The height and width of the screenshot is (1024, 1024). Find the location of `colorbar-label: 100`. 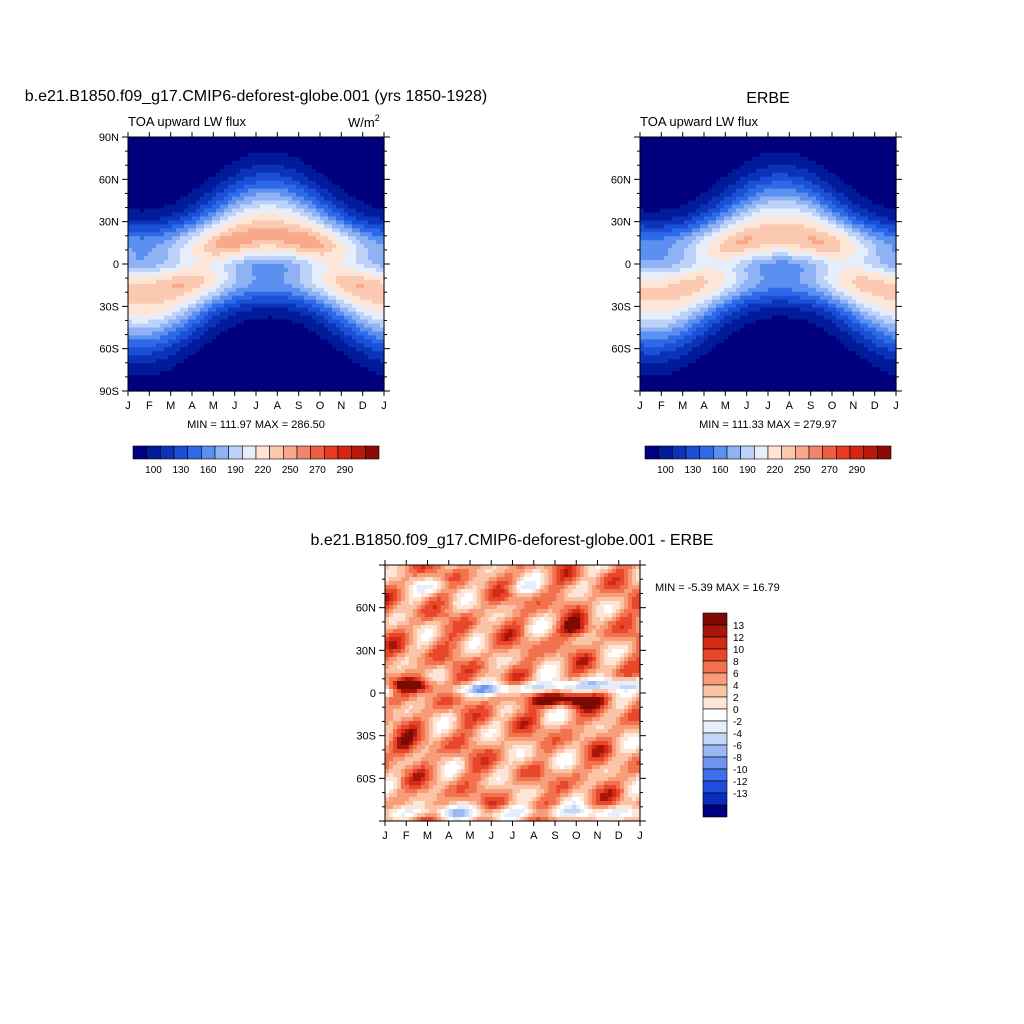

colorbar-label: 100 is located at coordinates (153, 470).